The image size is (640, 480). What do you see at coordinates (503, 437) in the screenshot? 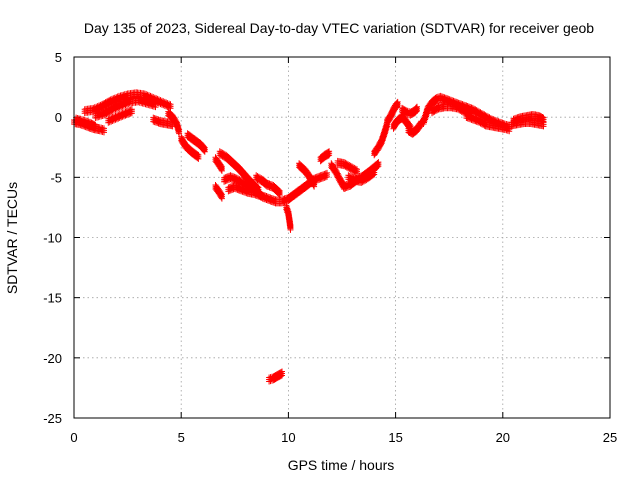
I see `x-tick-label: 20` at bounding box center [503, 437].